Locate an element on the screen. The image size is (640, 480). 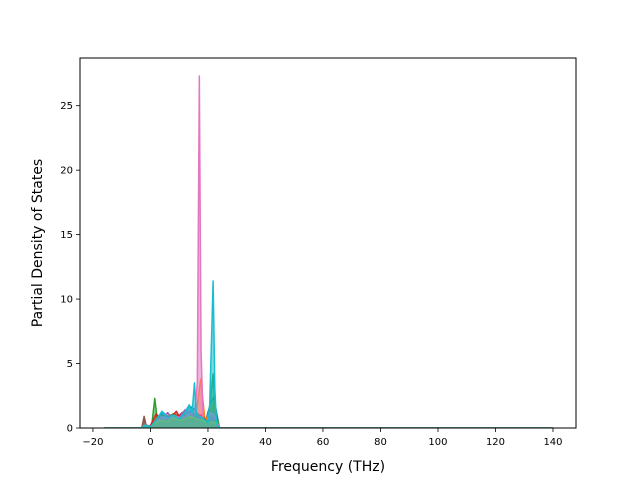
x-tick-label: 0 is located at coordinates (150, 442).